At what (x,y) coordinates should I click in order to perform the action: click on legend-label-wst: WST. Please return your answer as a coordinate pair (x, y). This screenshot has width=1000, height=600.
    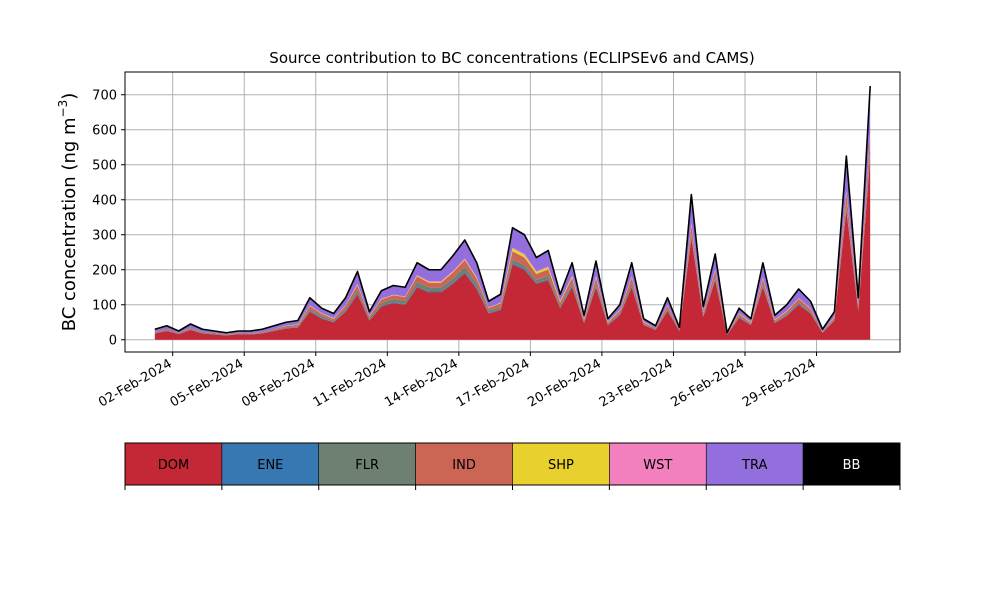
    Looking at the image, I should click on (657, 465).